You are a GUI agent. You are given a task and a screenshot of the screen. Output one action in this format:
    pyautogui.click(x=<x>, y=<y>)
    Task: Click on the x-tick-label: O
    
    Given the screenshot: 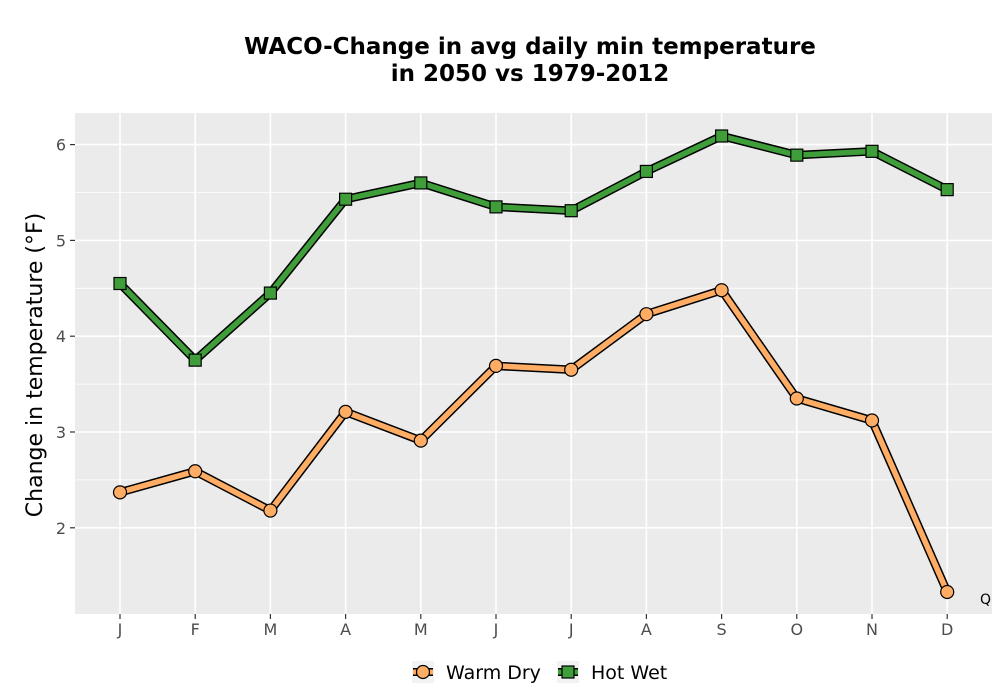 What is the action you would take?
    pyautogui.click(x=797, y=629)
    